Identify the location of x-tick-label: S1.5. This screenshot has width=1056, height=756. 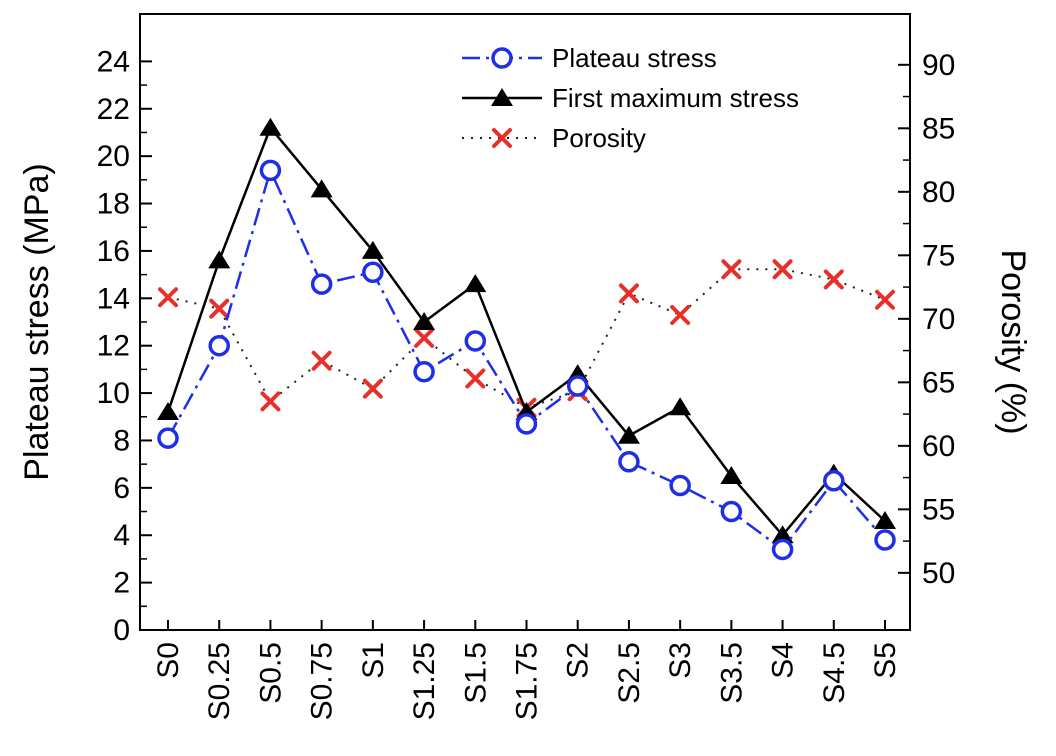
(475, 673).